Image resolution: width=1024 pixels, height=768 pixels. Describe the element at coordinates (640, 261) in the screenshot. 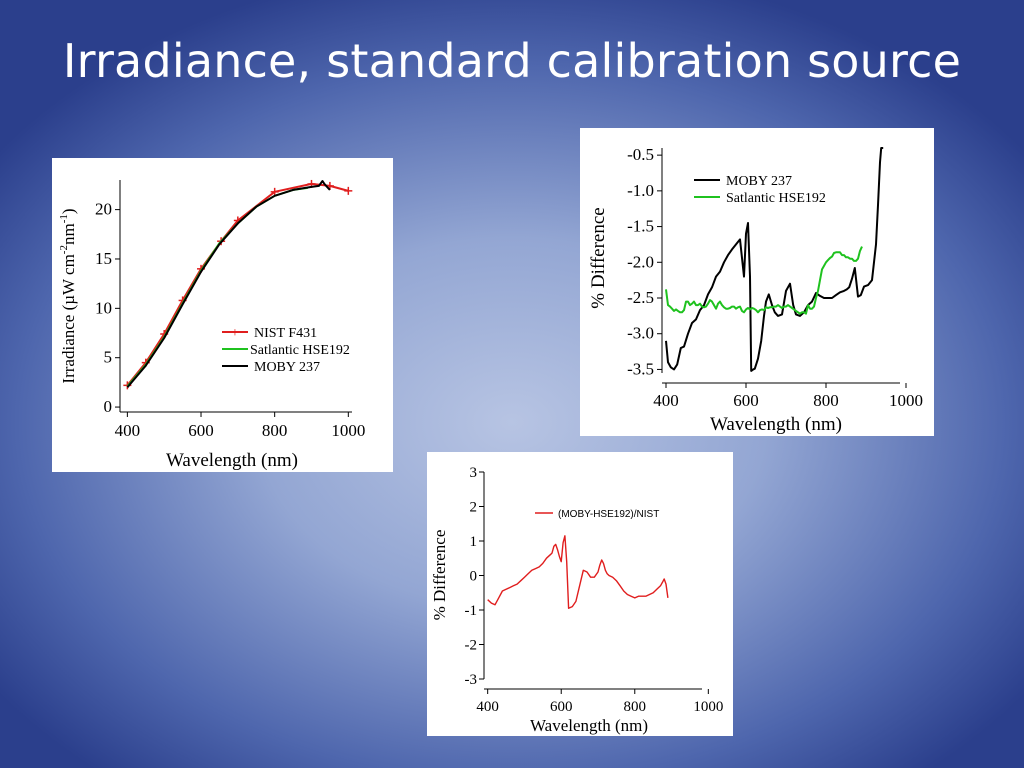

I see `y-tick-label: -2.0` at that location.